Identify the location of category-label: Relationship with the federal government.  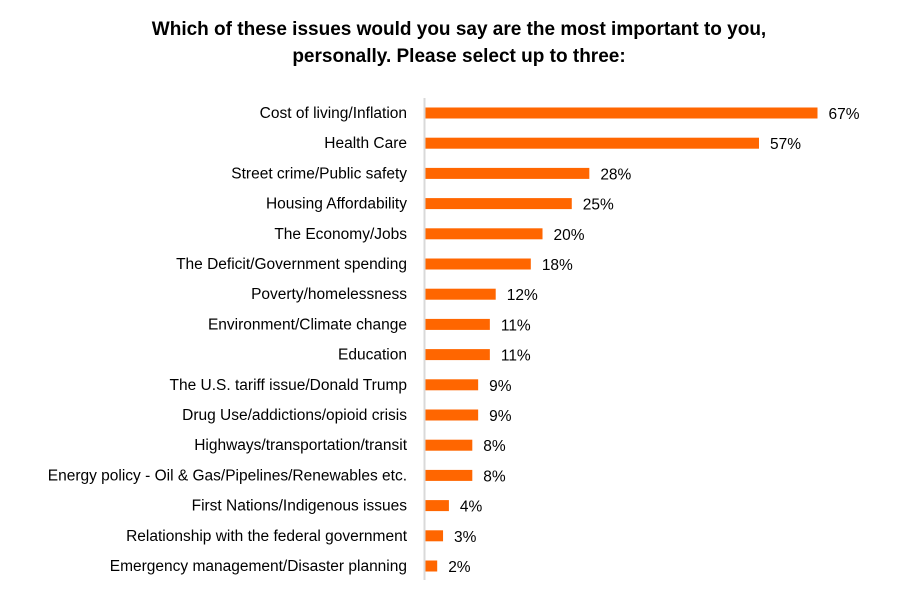
(267, 536).